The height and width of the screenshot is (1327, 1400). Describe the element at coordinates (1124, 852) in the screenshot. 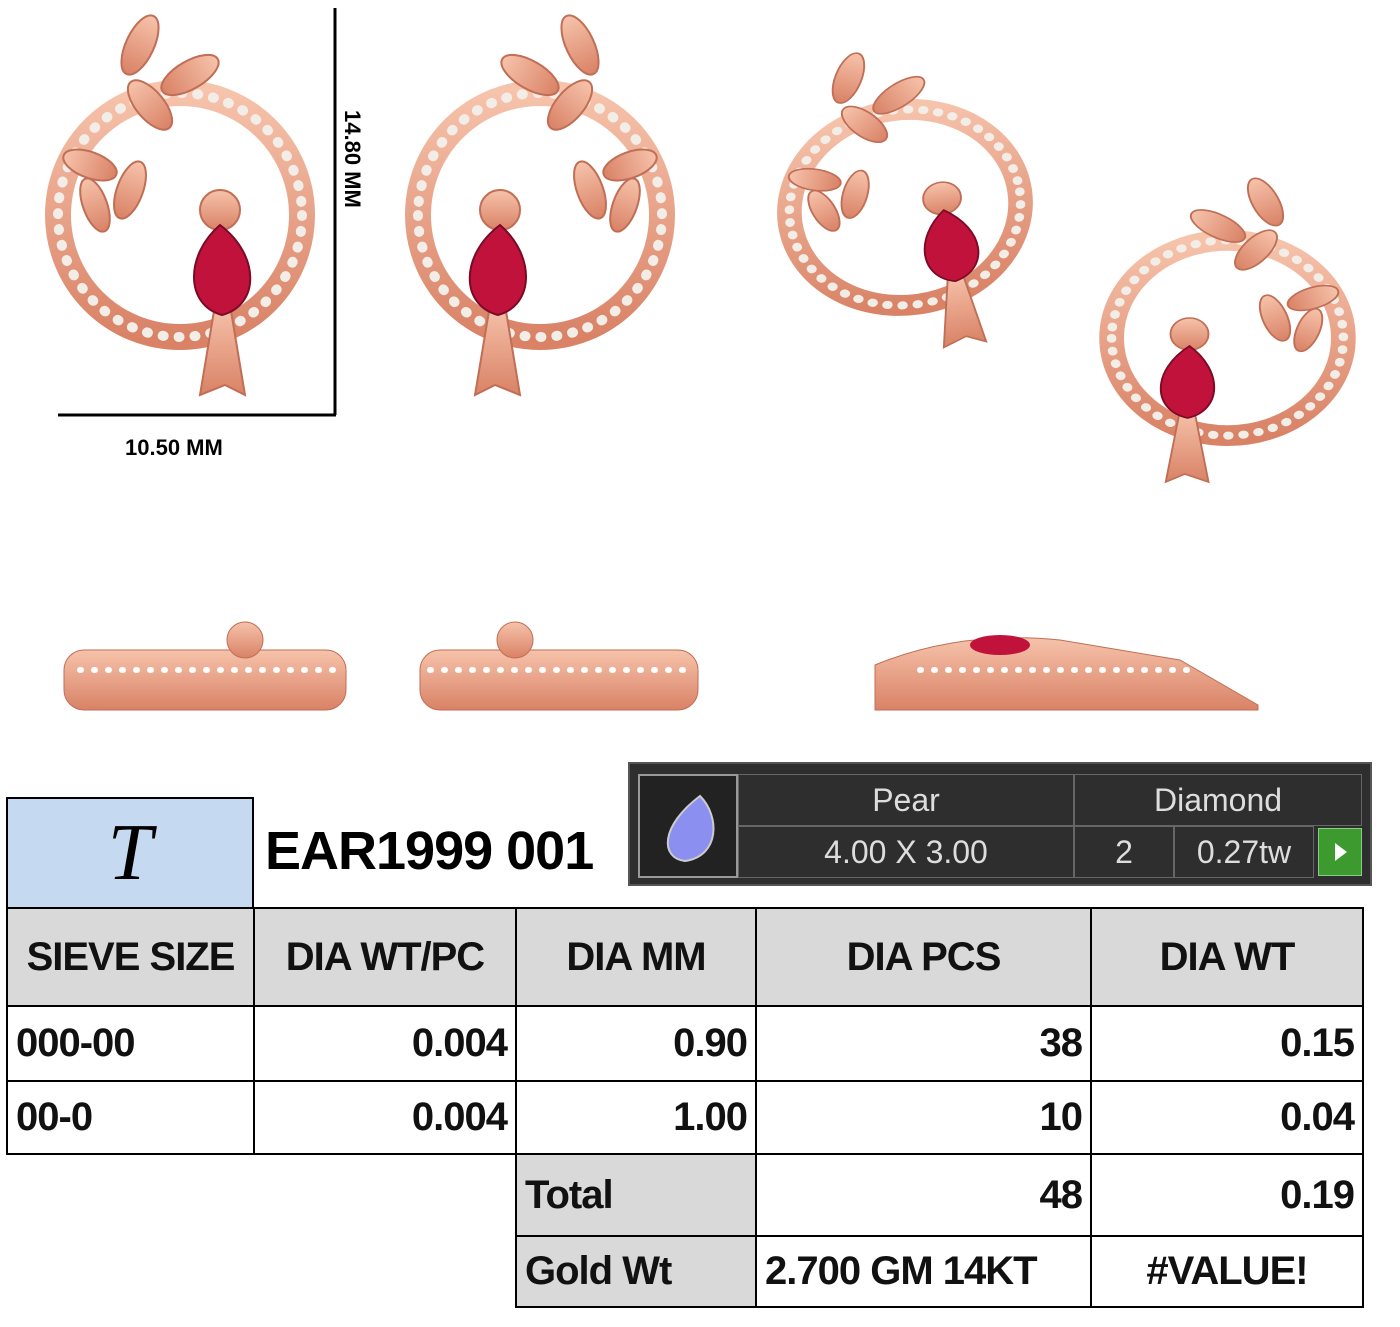

I see `stone-count: 2` at that location.